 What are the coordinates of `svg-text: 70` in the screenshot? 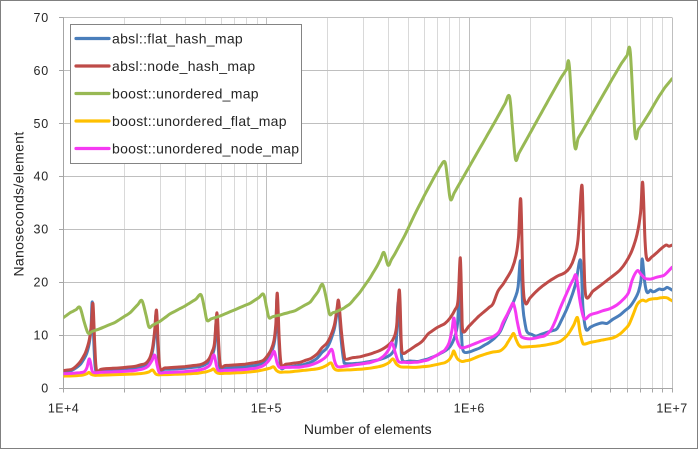 It's located at (41, 18).